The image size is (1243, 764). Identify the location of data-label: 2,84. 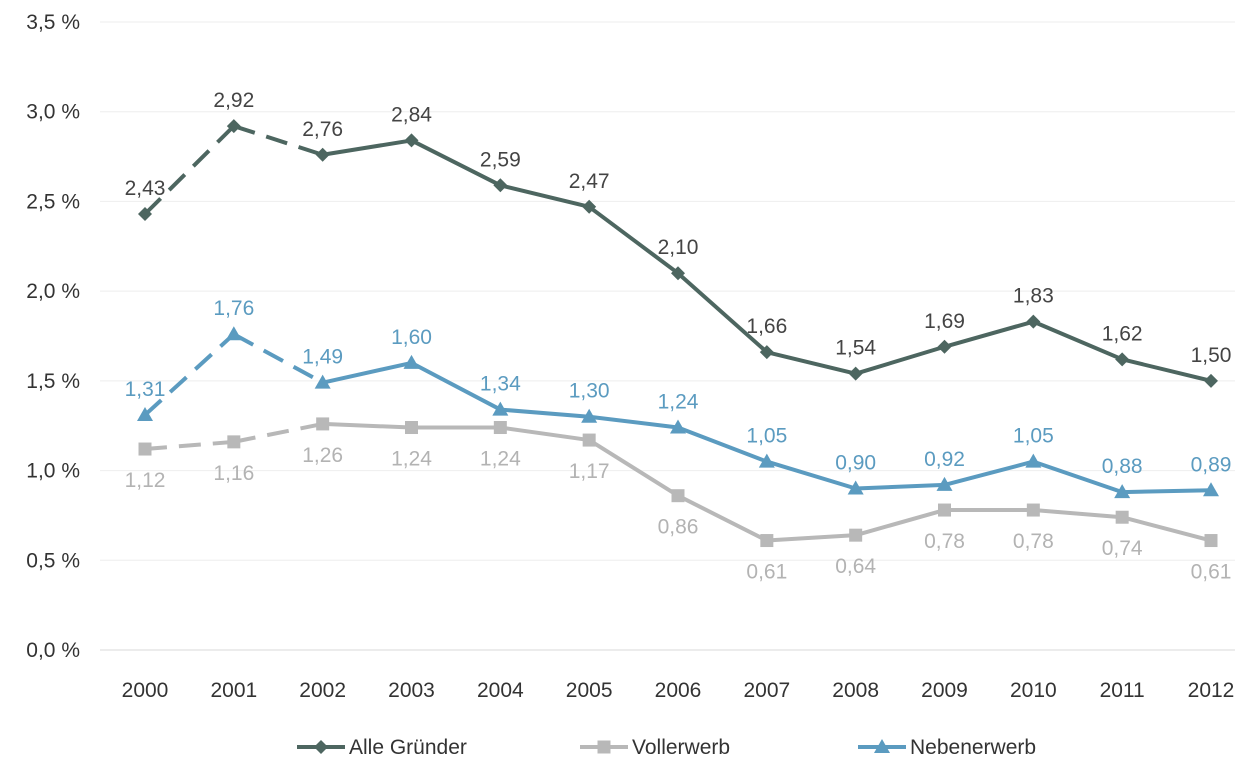
(411, 114).